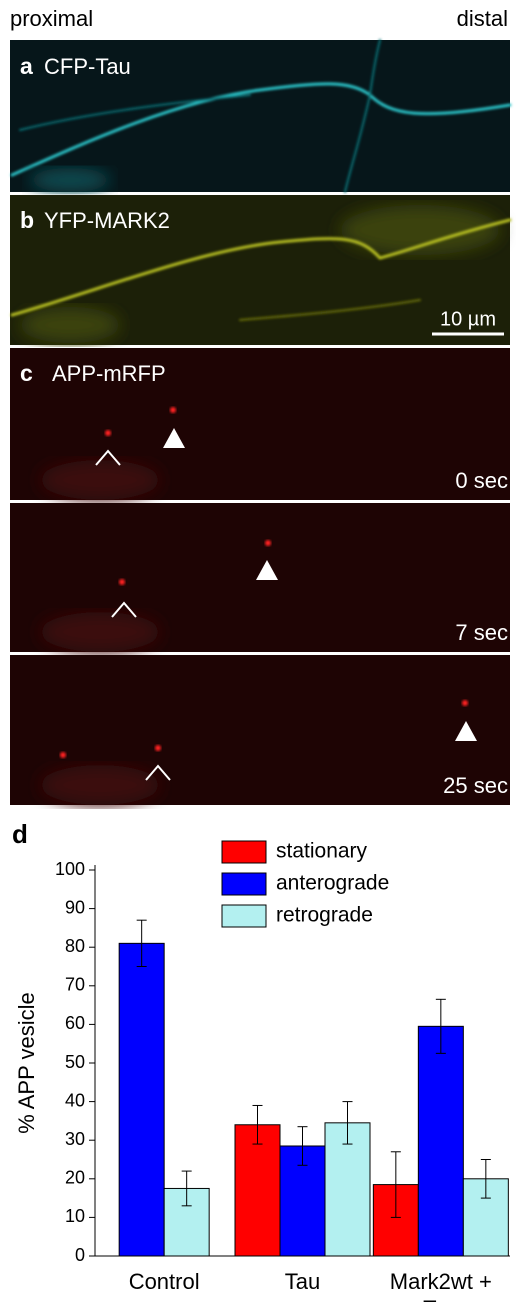 The height and width of the screenshot is (1302, 519). Describe the element at coordinates (75, 1100) in the screenshot. I see `y-tick-label: 40` at that location.